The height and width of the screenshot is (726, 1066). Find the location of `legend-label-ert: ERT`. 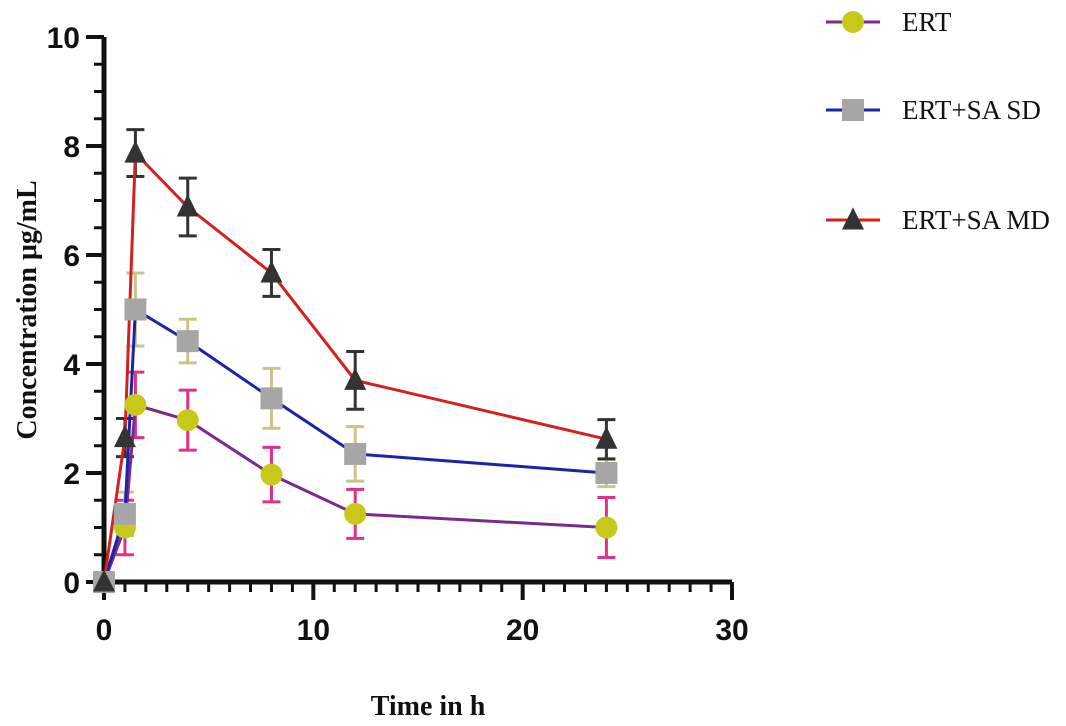

legend-label-ert: ERT is located at coordinates (927, 22).